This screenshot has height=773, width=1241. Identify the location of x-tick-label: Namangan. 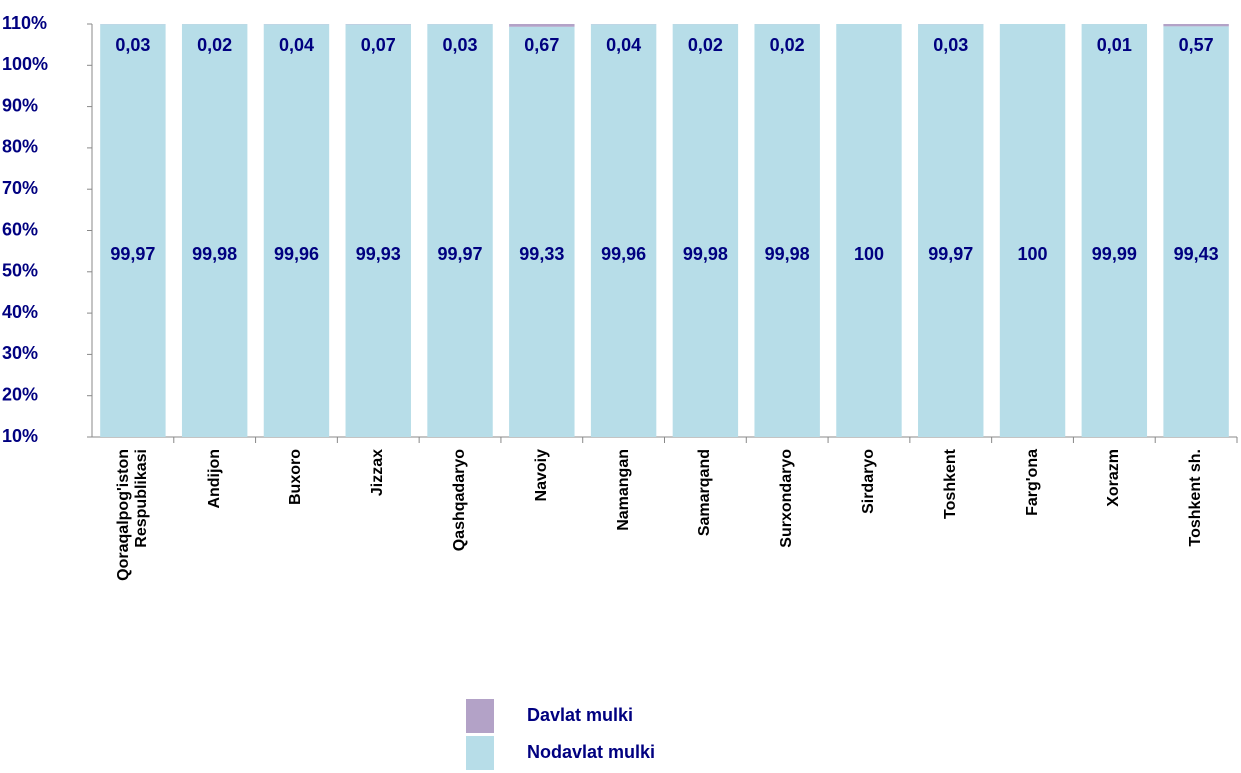
(623, 490).